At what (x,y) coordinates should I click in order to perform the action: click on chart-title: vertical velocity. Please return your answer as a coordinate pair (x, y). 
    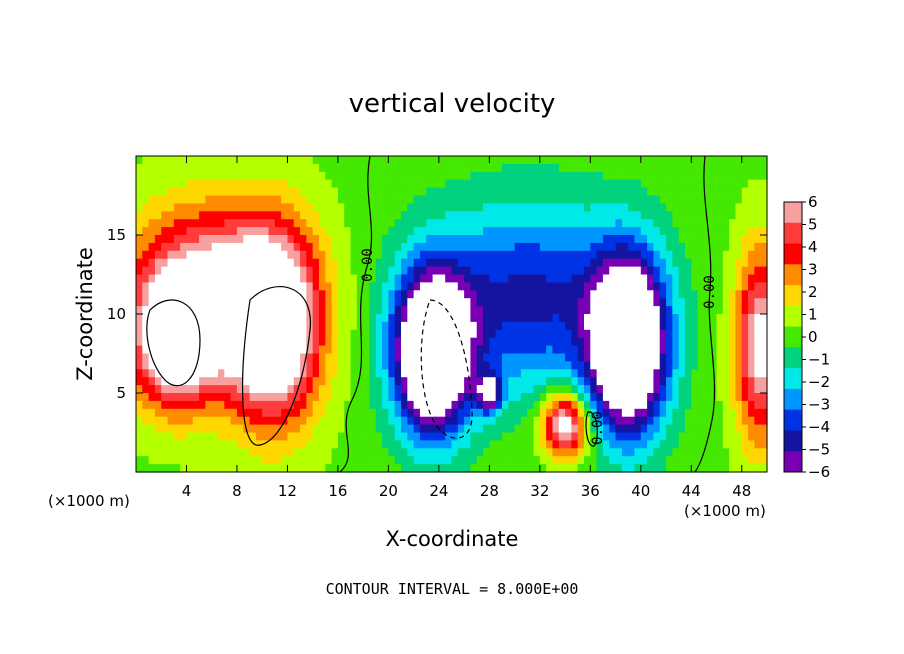
    Looking at the image, I should click on (452, 104).